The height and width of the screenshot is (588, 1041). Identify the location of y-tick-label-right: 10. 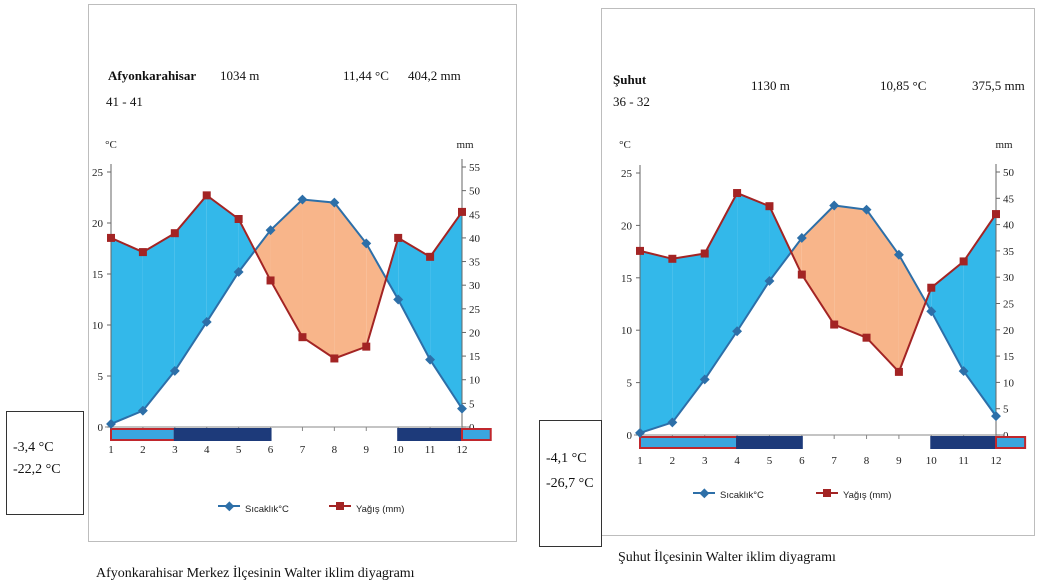
(1009, 383).